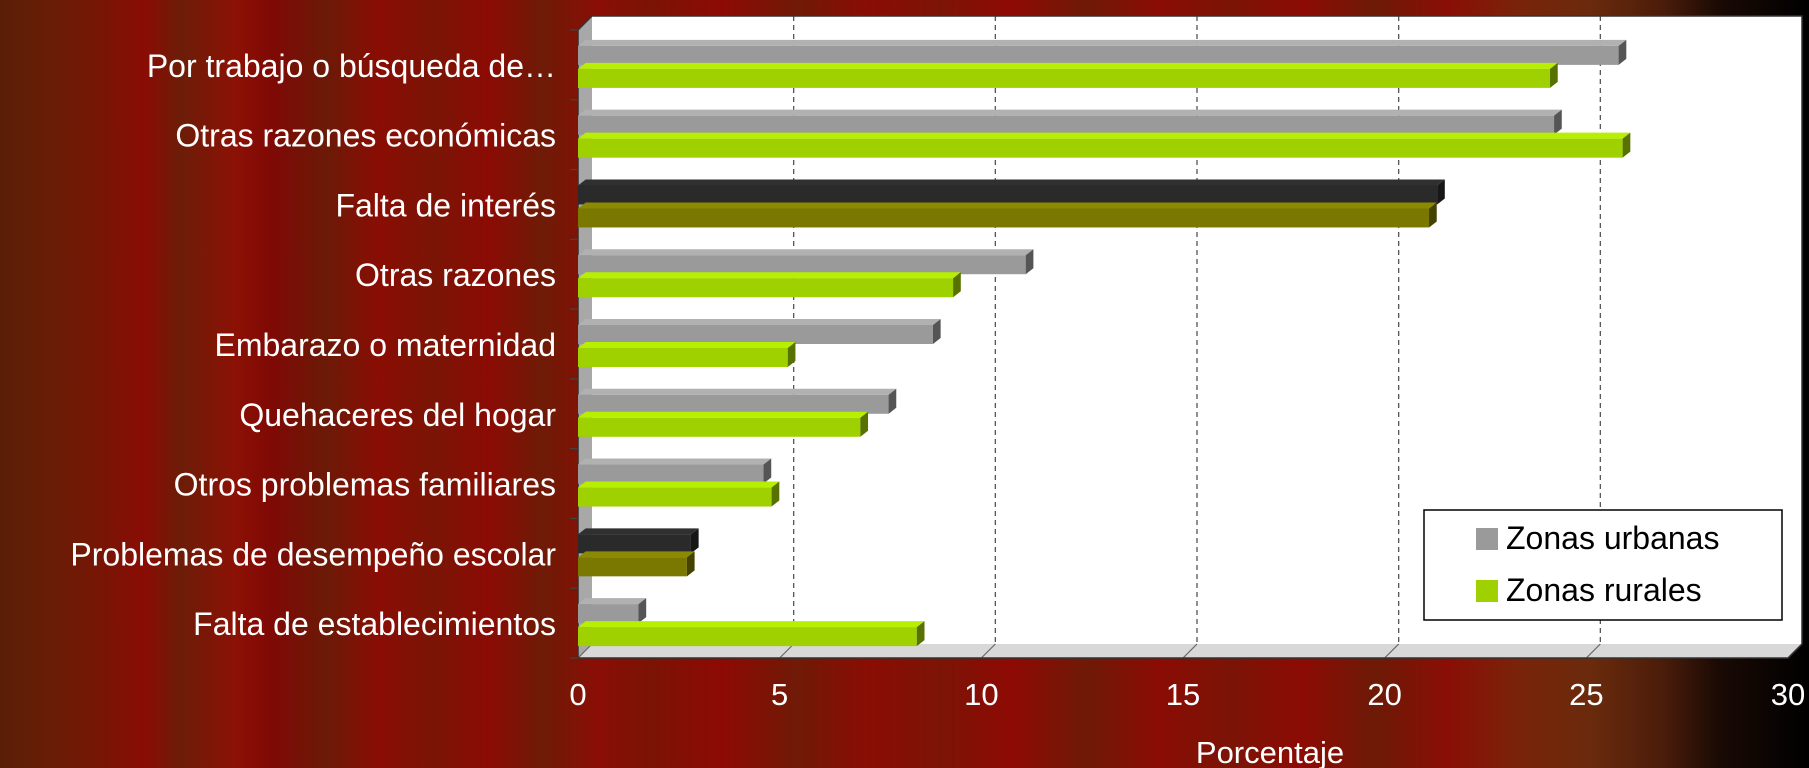 This screenshot has width=1809, height=768. What do you see at coordinates (397, 415) in the screenshot?
I see `category-label: Quehaceres del hogar` at bounding box center [397, 415].